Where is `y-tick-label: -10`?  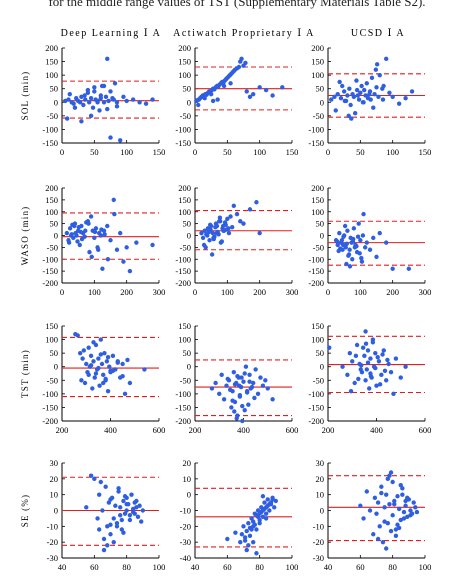 y-tick-label: -10 is located at coordinates (185, 511).